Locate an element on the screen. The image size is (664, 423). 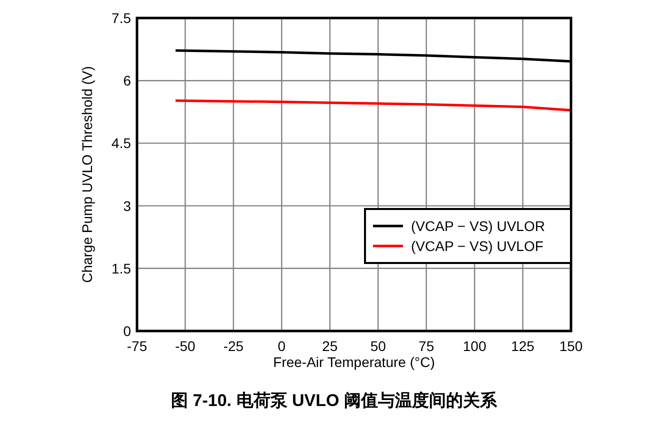
x-tick-label: 100 is located at coordinates (474, 346).